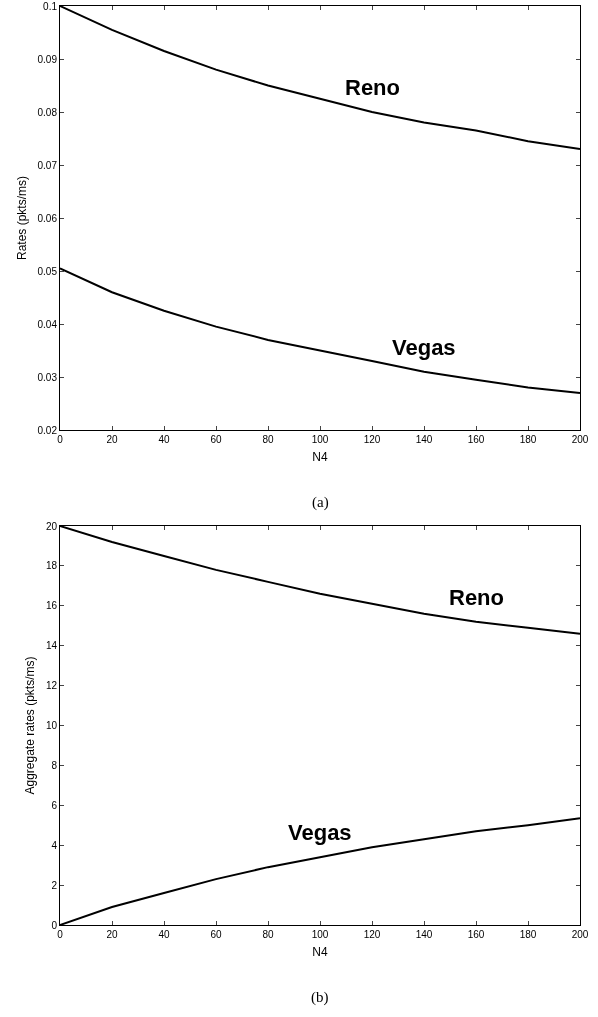 The height and width of the screenshot is (1017, 598). I want to click on text: (b), so click(320, 997).